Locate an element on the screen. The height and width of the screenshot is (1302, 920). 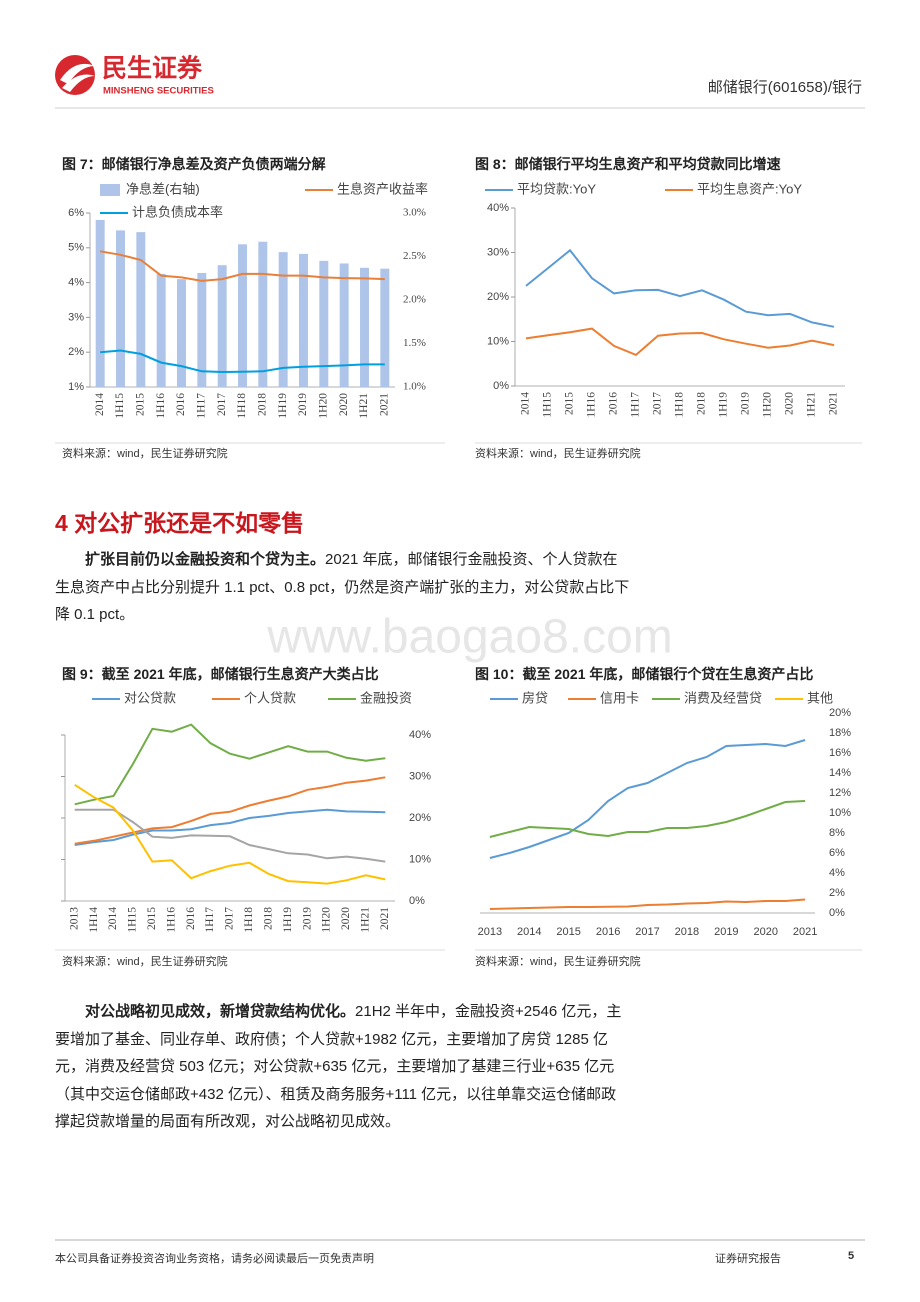
lead: 对公战略初见成效，新增贷款结构优化。 is located at coordinates (220, 1011).